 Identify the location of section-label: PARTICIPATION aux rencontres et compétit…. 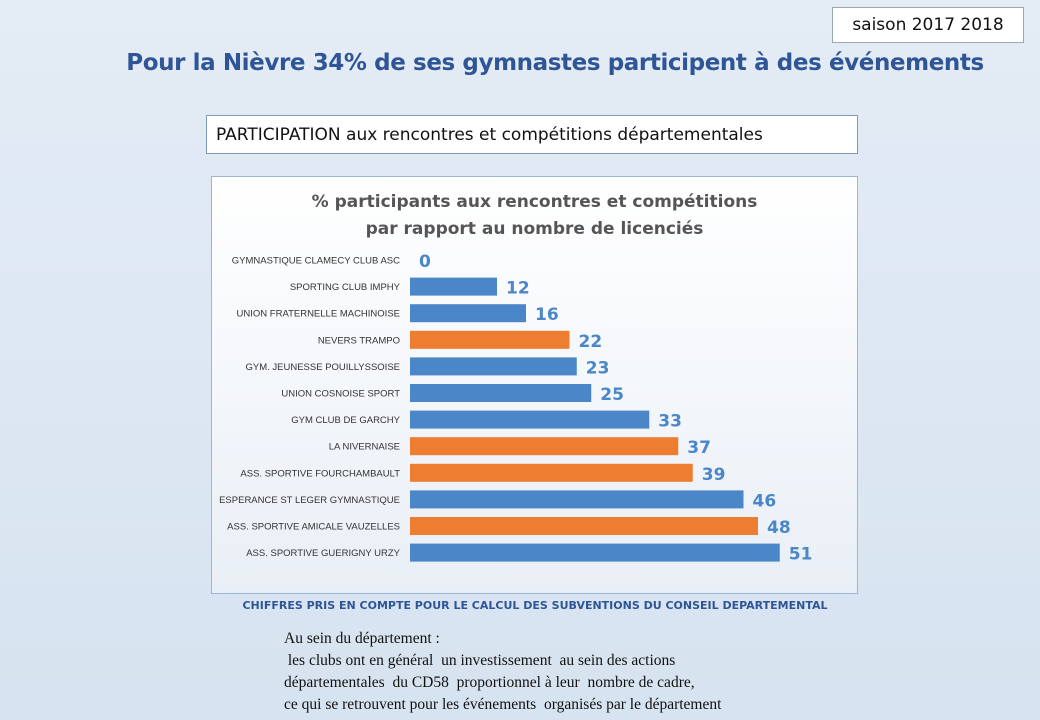
(532, 134).